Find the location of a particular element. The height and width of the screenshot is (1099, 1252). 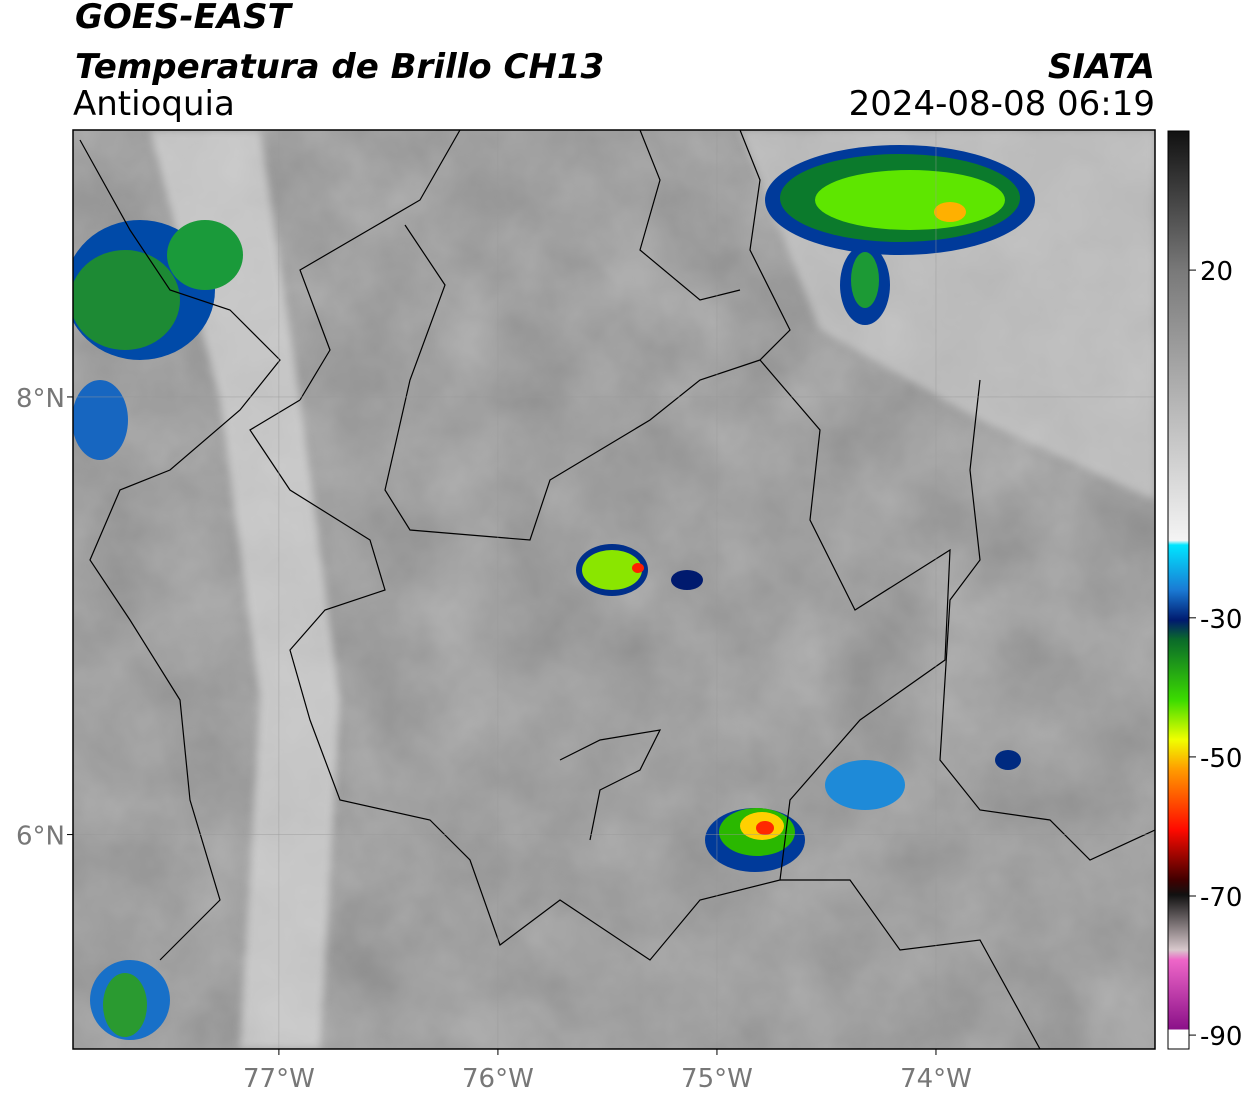

timestamp: 2024-08-08 06:19 is located at coordinates (1002, 104).